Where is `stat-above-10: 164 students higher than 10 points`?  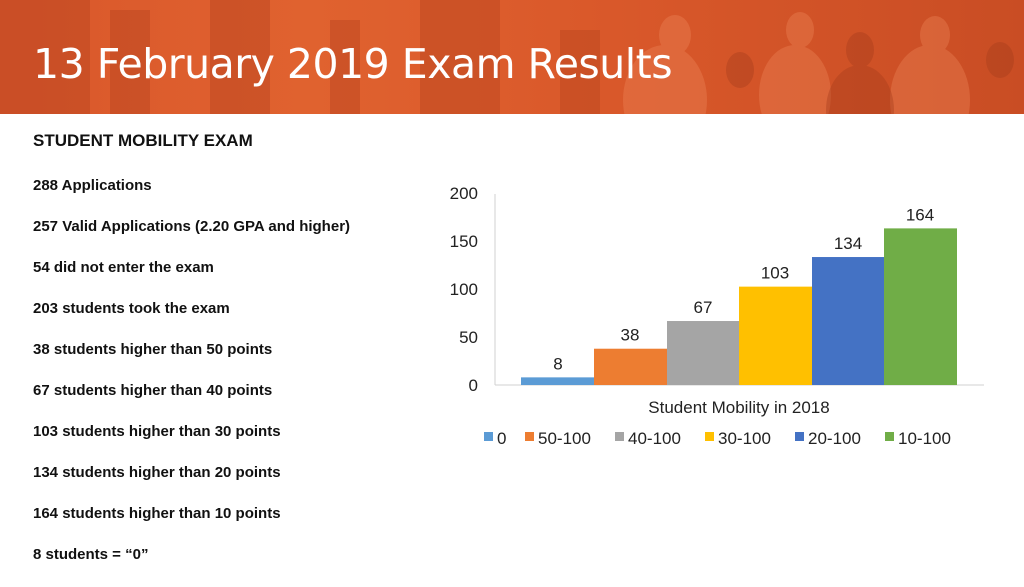 stat-above-10: 164 students higher than 10 points is located at coordinates (157, 513).